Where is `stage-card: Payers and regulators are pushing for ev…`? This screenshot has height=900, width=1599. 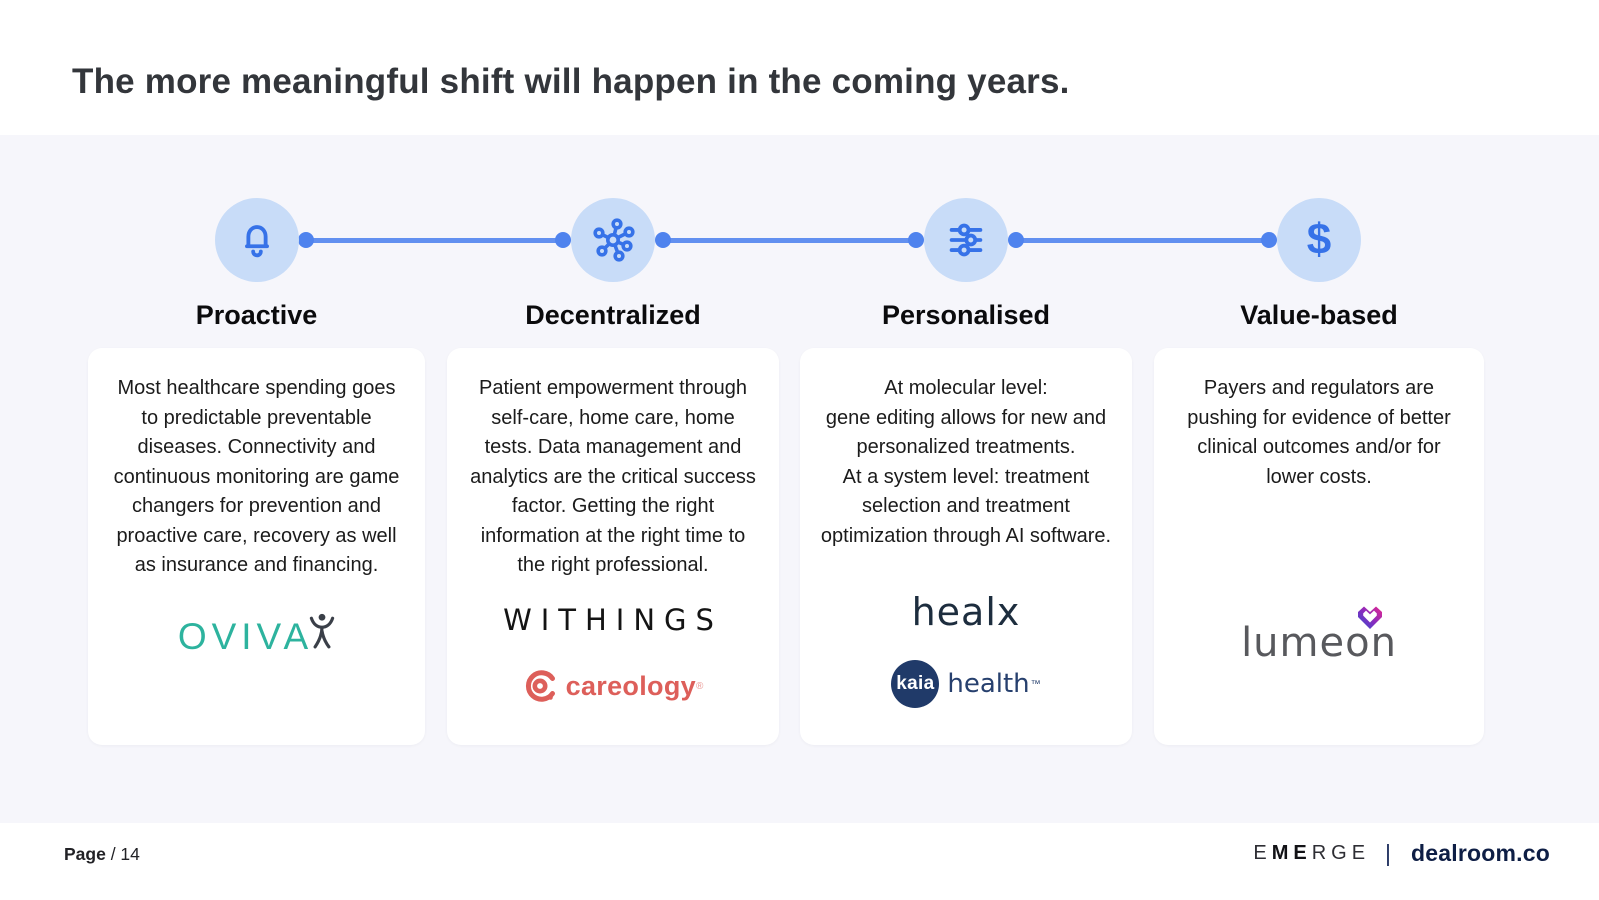
stage-card: Payers and regulators are pushing for ev… is located at coordinates (1319, 546).